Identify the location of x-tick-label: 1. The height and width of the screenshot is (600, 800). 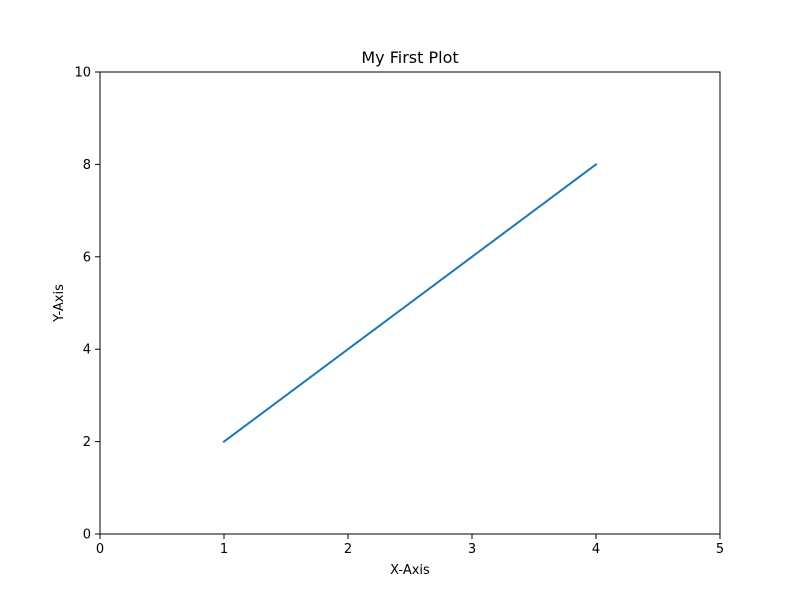
(224, 549).